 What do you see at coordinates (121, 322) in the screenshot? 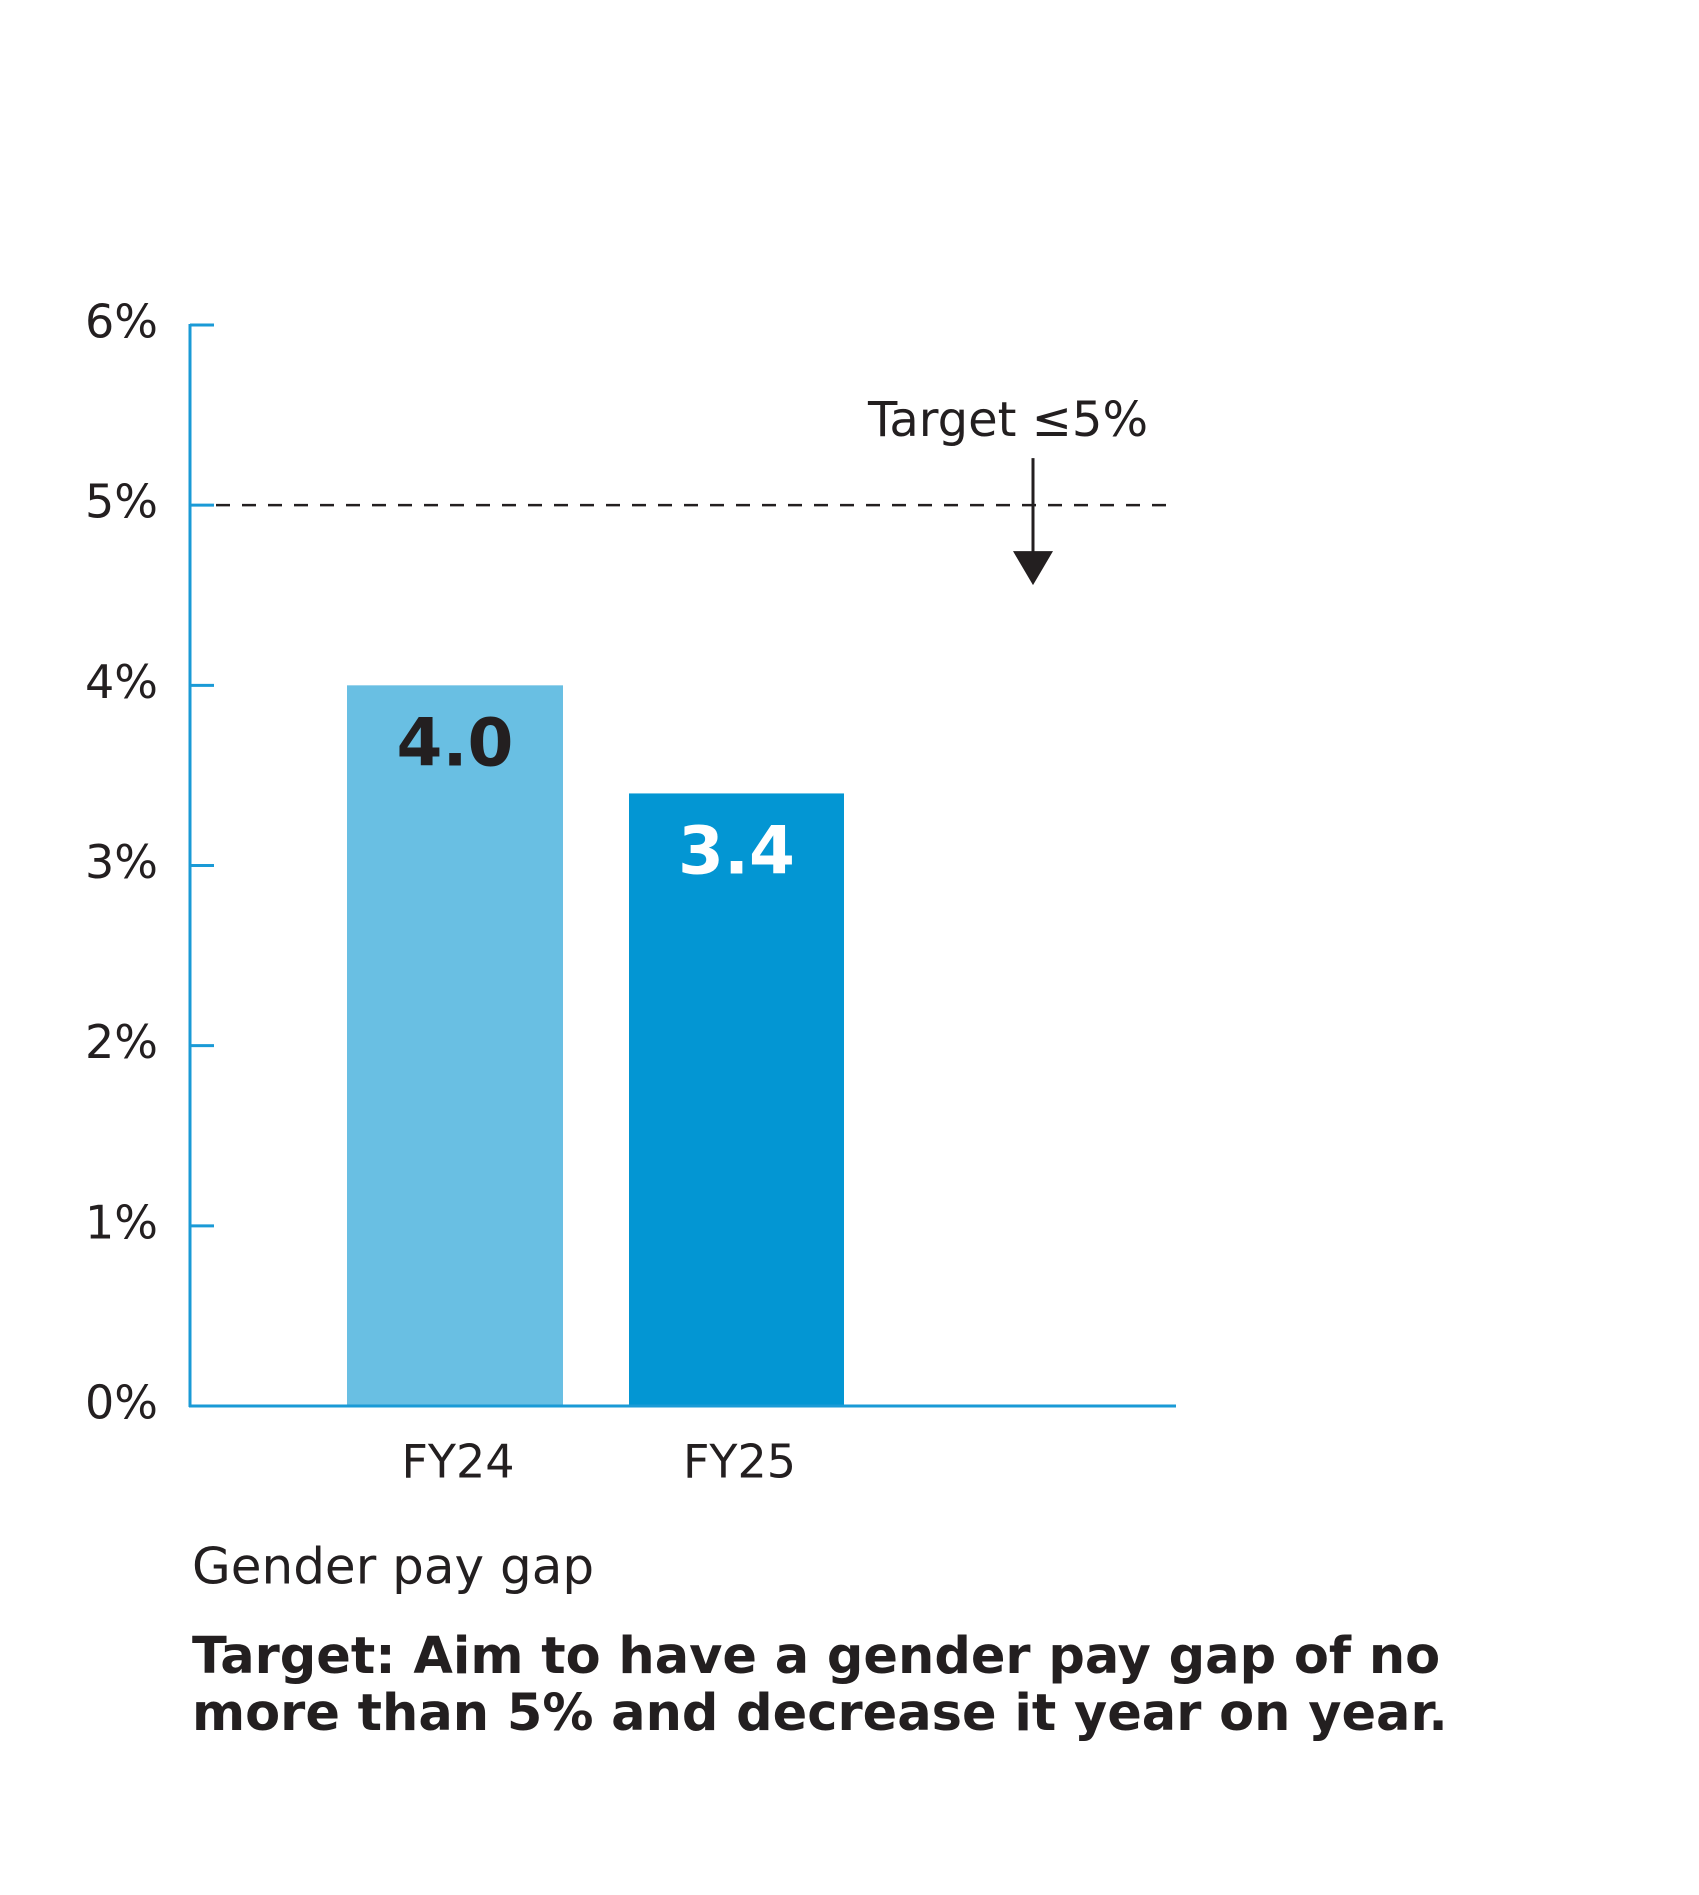
I see `y-tick-label: 6%` at bounding box center [121, 322].